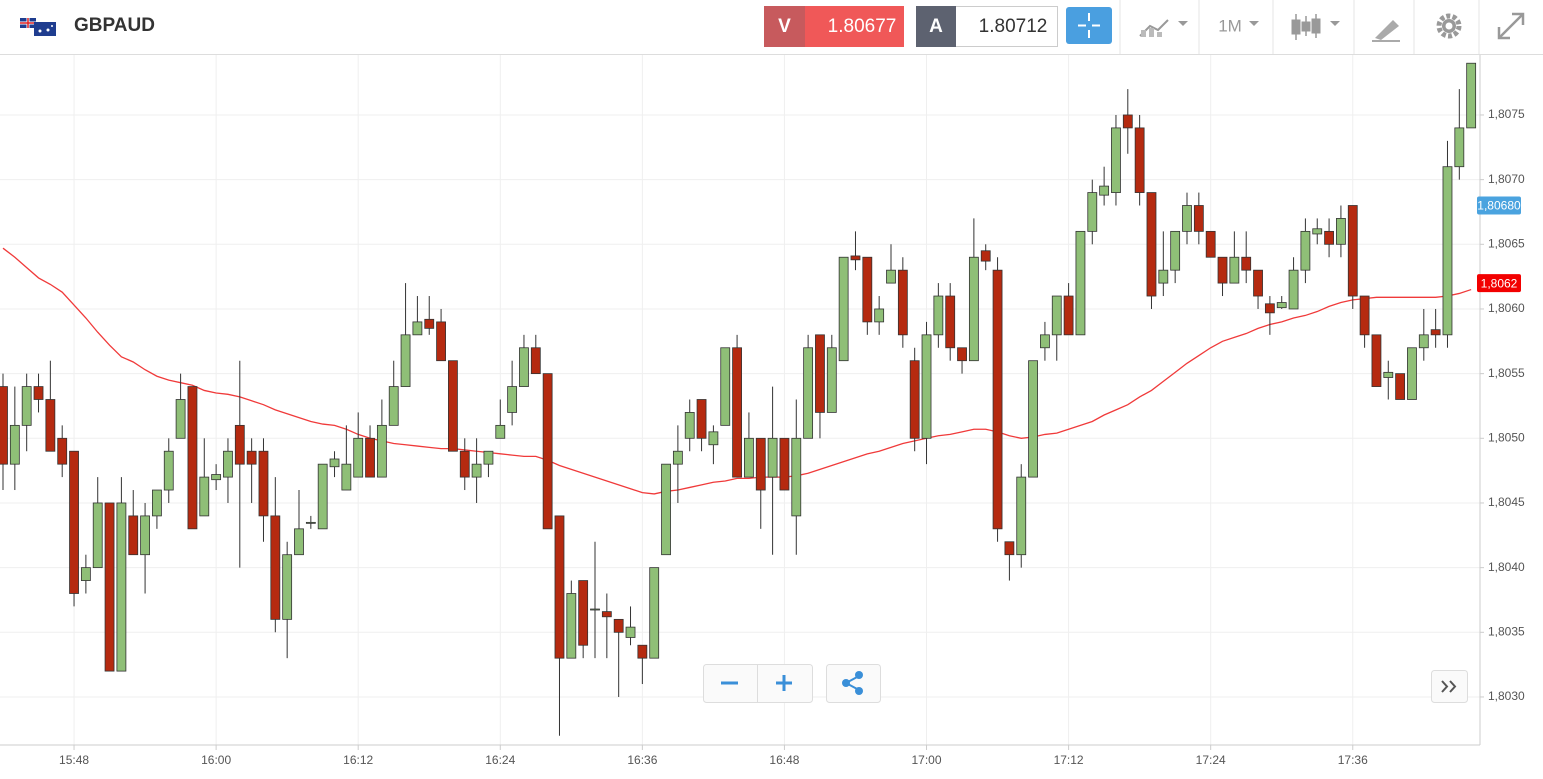 The image size is (1543, 779). I want to click on share-button, so click(853, 683).